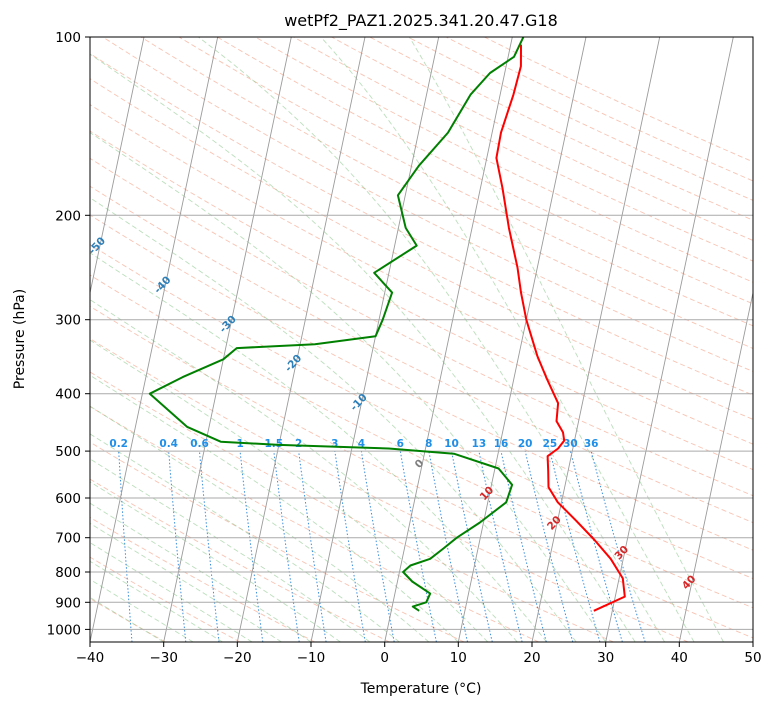  What do you see at coordinates (118, 444) in the screenshot?
I see `mixing-ratio-label: 0.2` at bounding box center [118, 444].